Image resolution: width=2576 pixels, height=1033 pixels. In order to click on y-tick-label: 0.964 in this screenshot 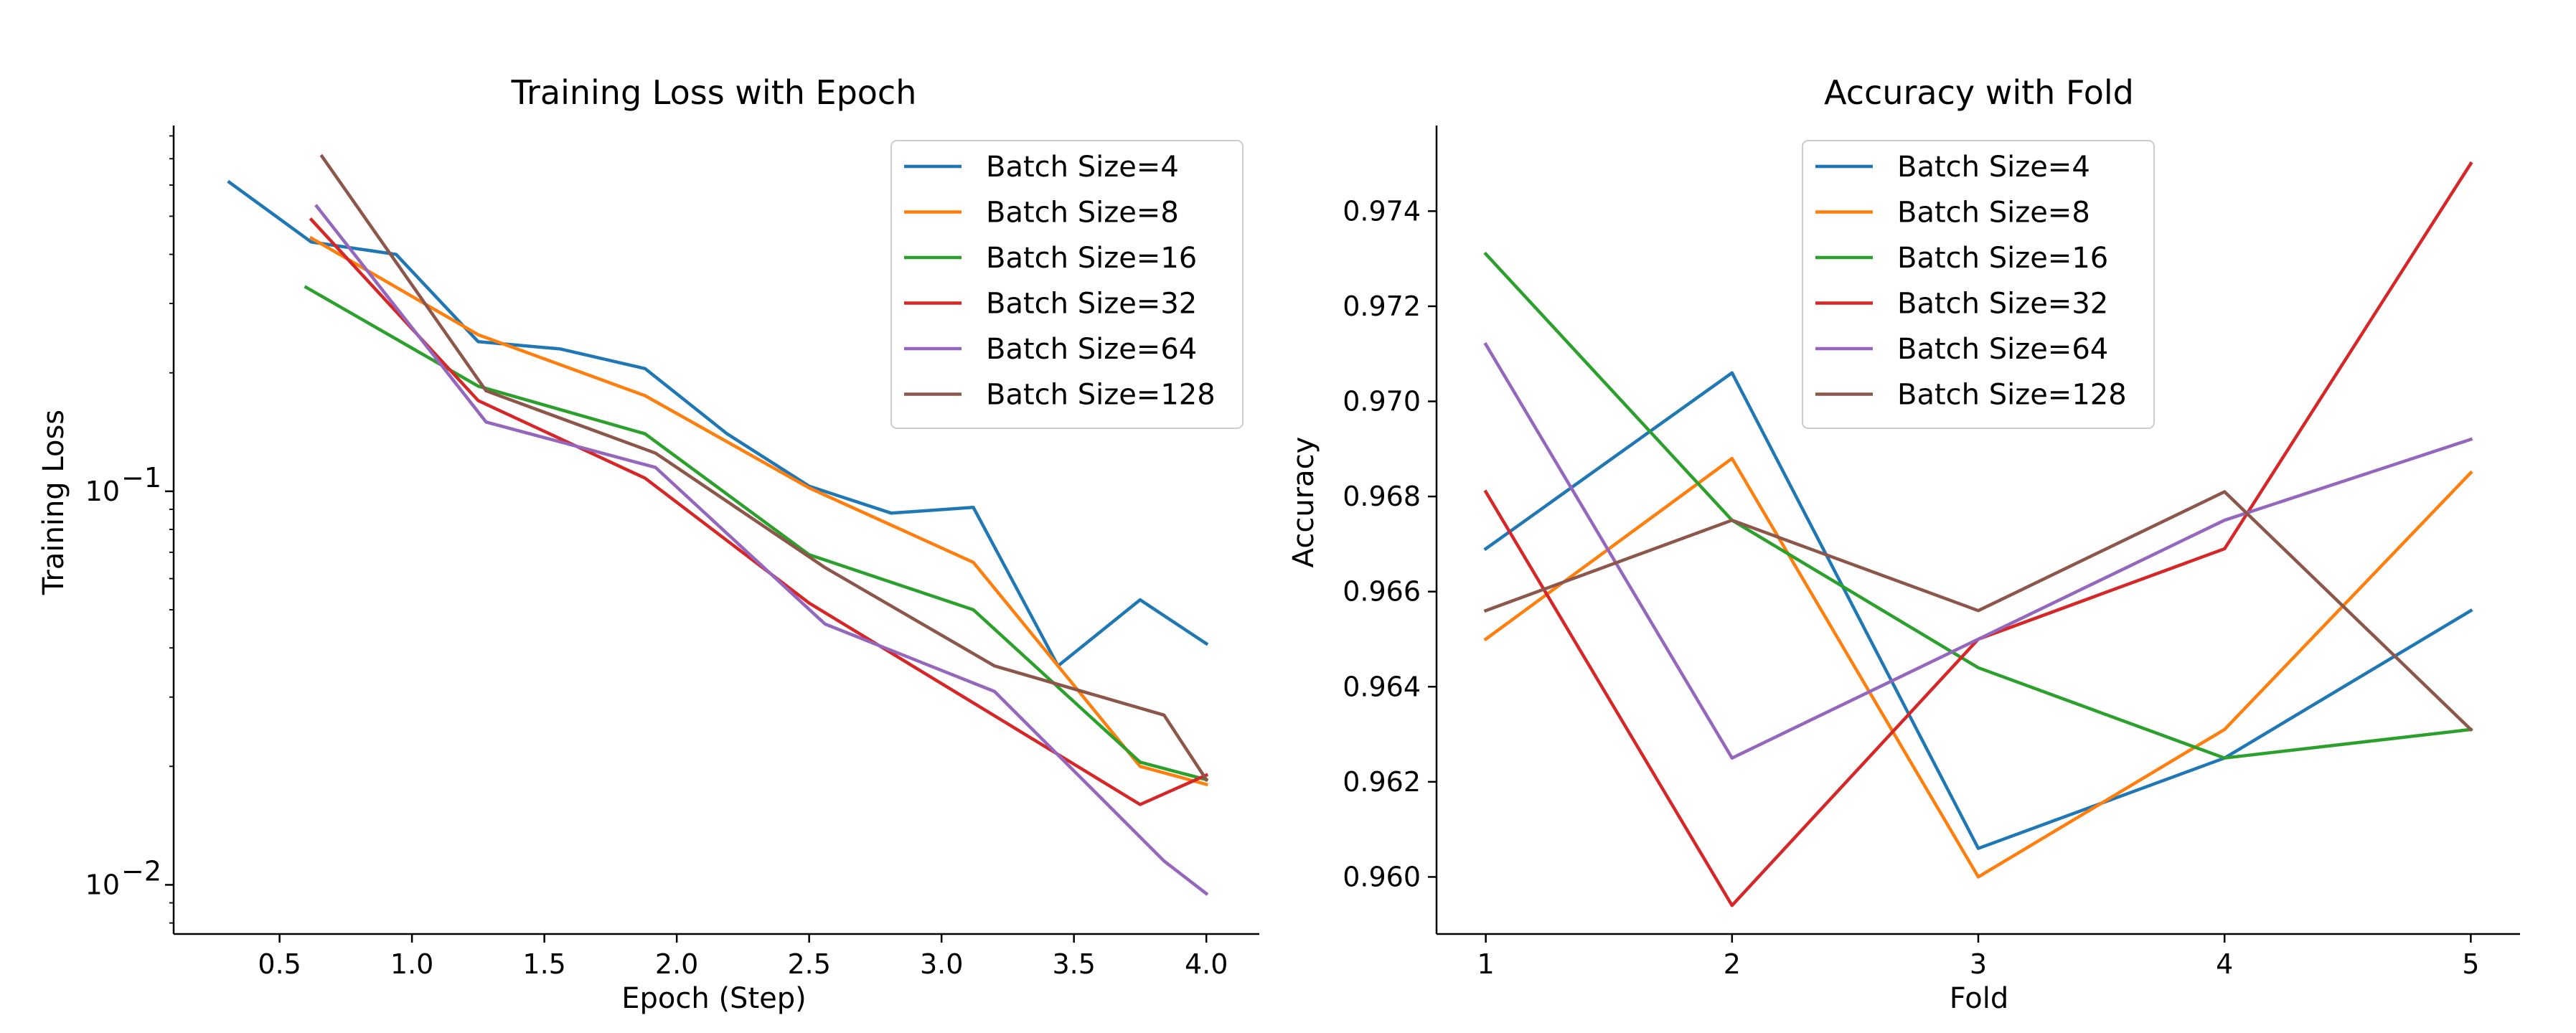, I will do `click(1382, 686)`.